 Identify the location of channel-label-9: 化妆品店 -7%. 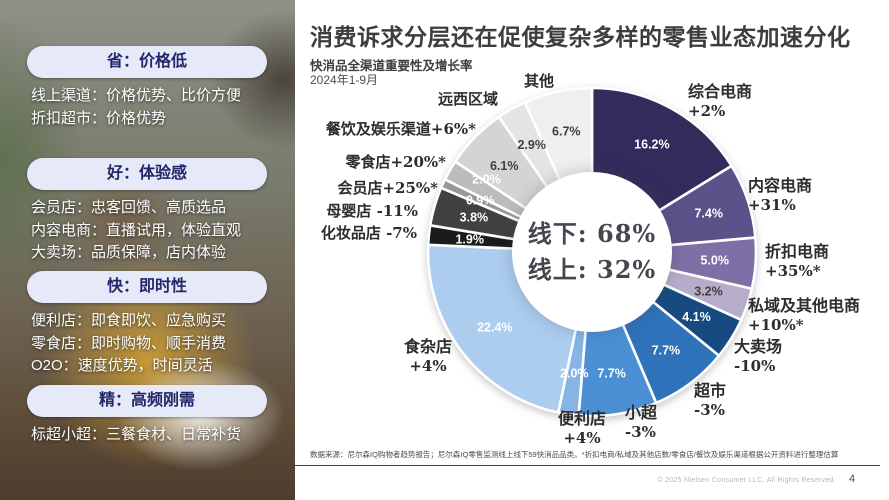
(367, 233).